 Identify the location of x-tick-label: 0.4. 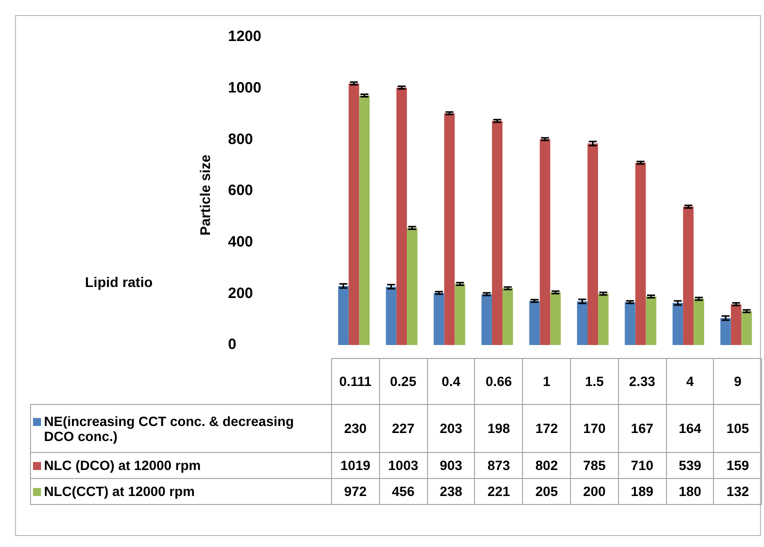
(451, 381).